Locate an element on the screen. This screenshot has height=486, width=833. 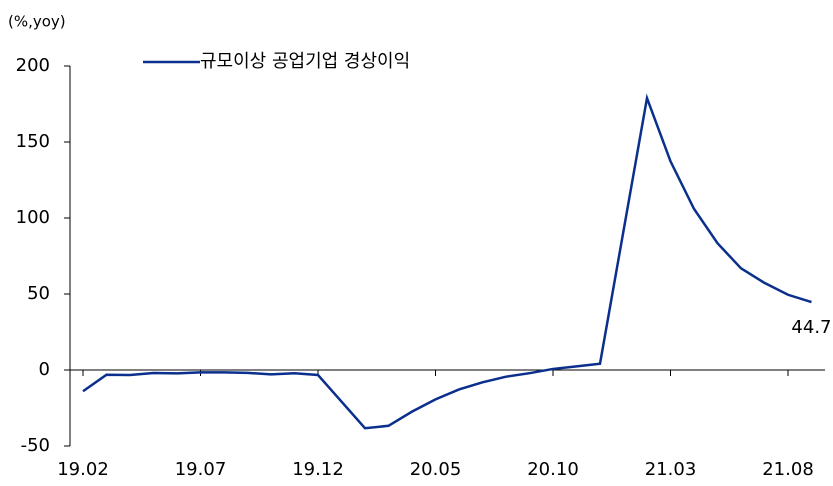
y-tick-label: 0 is located at coordinates (44, 369).